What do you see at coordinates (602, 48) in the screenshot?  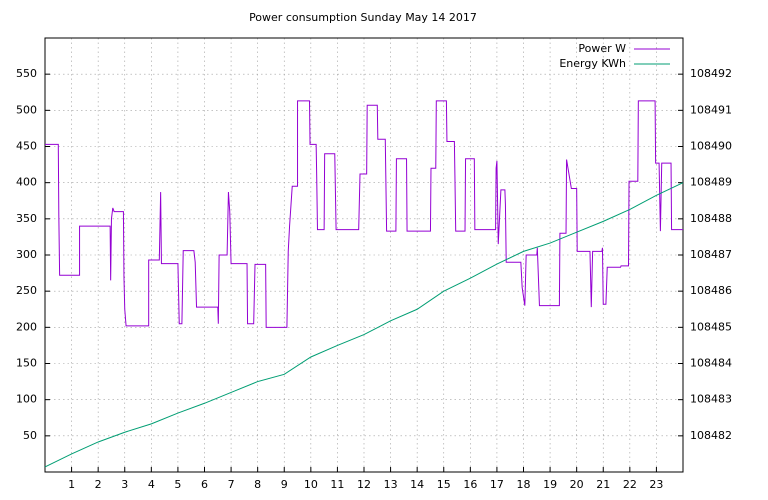 I see `legend-label: Power W` at bounding box center [602, 48].